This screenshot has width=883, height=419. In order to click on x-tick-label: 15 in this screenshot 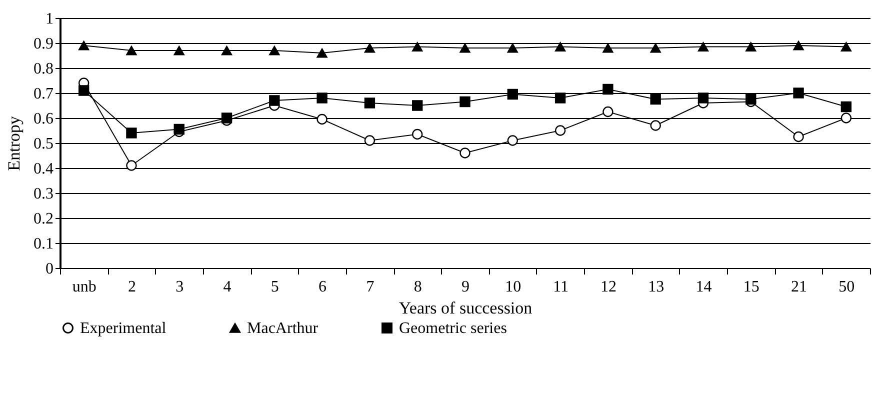, I will do `click(751, 287)`.